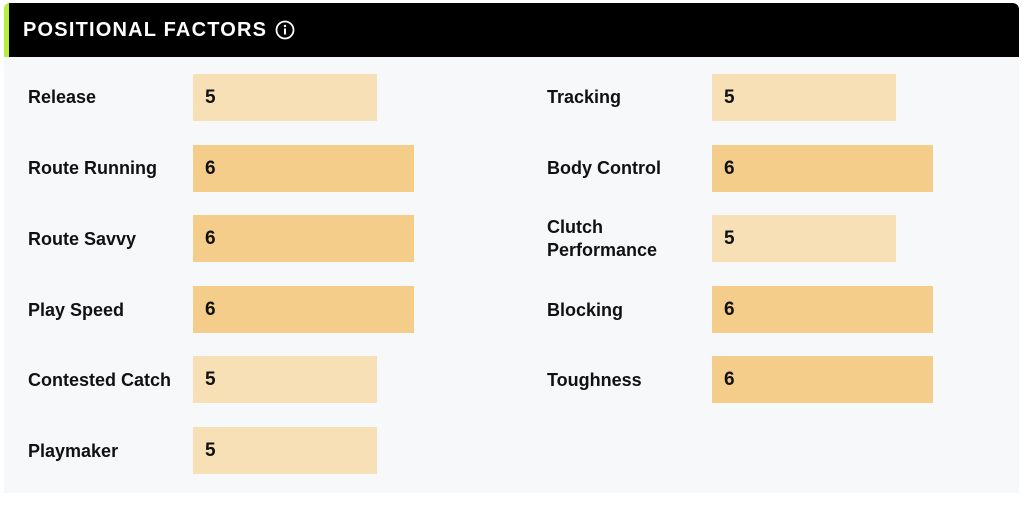 The width and height of the screenshot is (1024, 507). What do you see at coordinates (285, 97) in the screenshot?
I see `factor-bar-release: 5` at bounding box center [285, 97].